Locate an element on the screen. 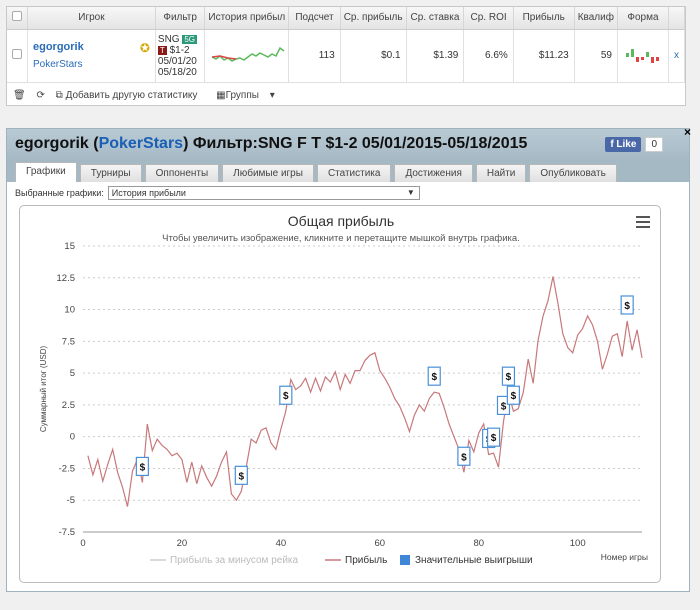 The width and height of the screenshot is (700, 610). tab-graphs: Графики is located at coordinates (46, 172).